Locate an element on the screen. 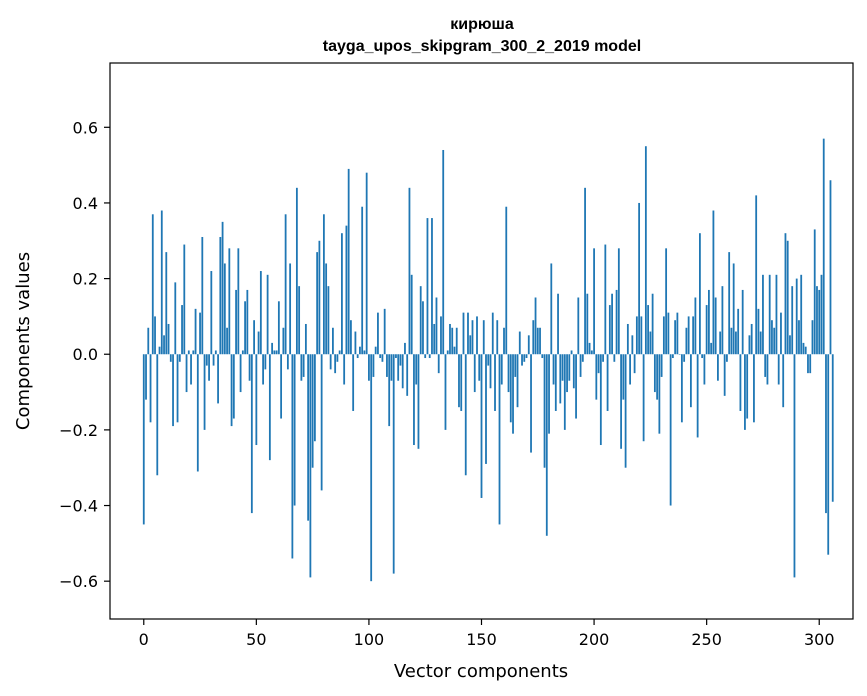  y-axis: −0.6 −0.4 −0.2 0.0 0.2 0.4 0.6 is located at coordinates (84, 354).